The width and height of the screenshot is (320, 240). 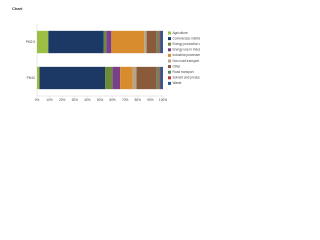 What do you see at coordinates (187, 38) in the screenshot?
I see `legend-label: Commercial, institutional and households` at bounding box center [187, 38].